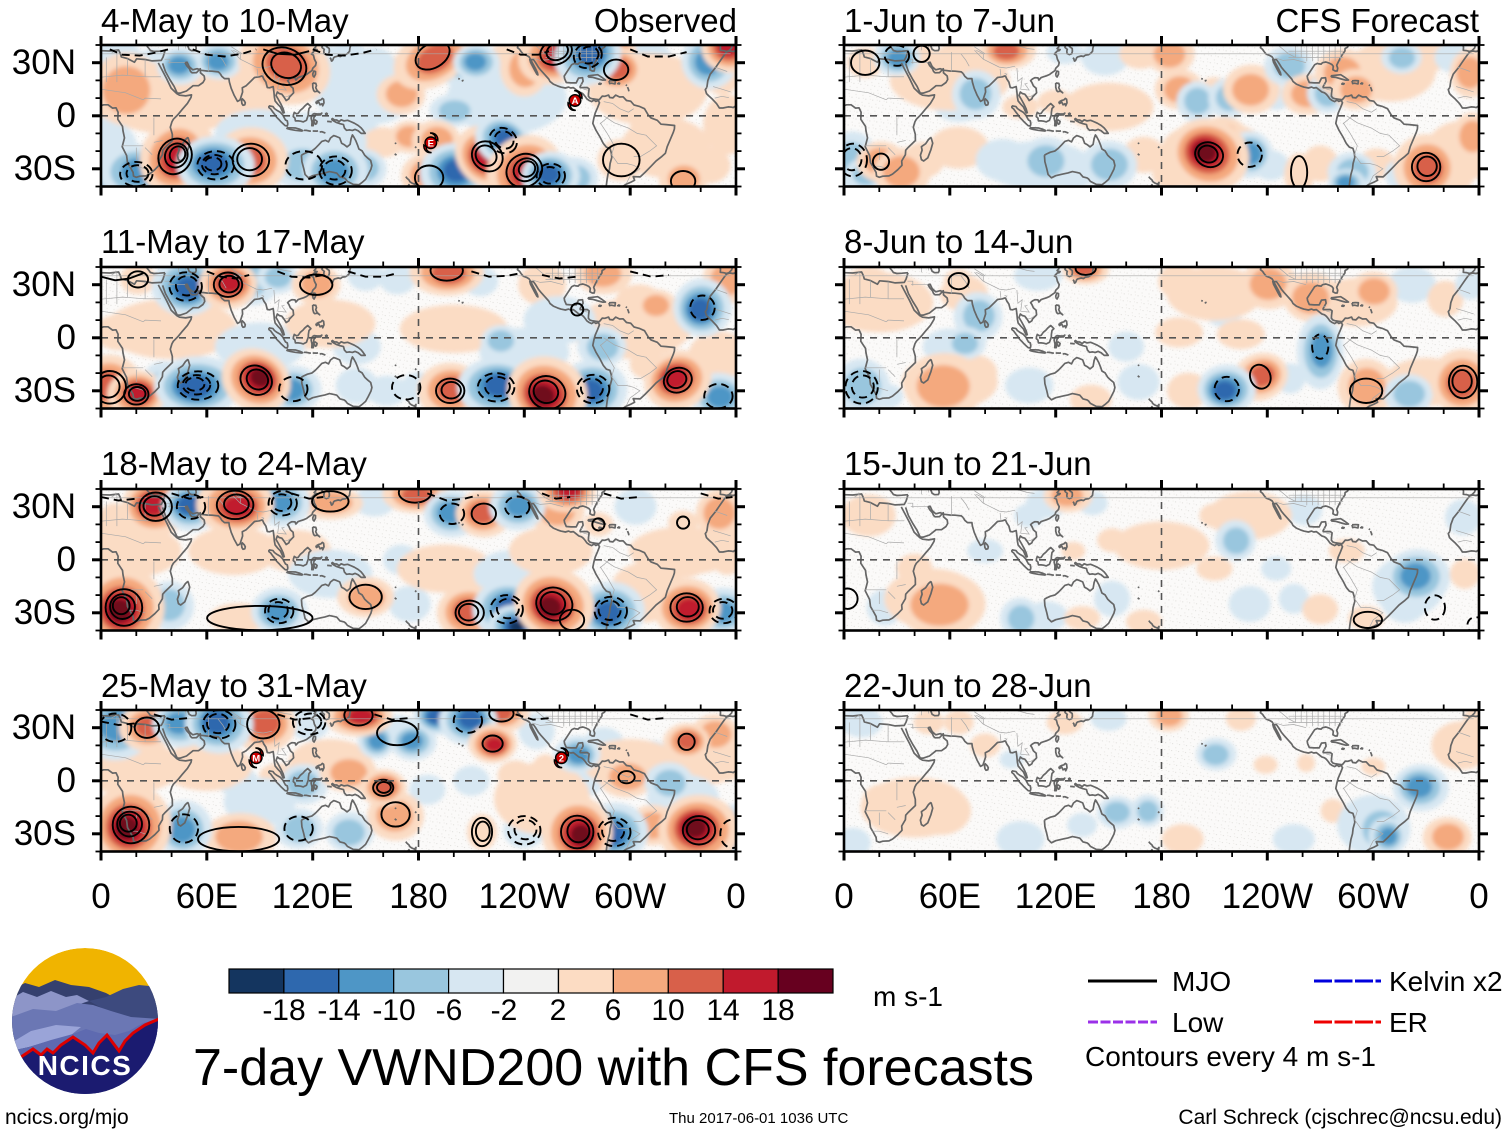  I want to click on svg-text: E, so click(431, 143).